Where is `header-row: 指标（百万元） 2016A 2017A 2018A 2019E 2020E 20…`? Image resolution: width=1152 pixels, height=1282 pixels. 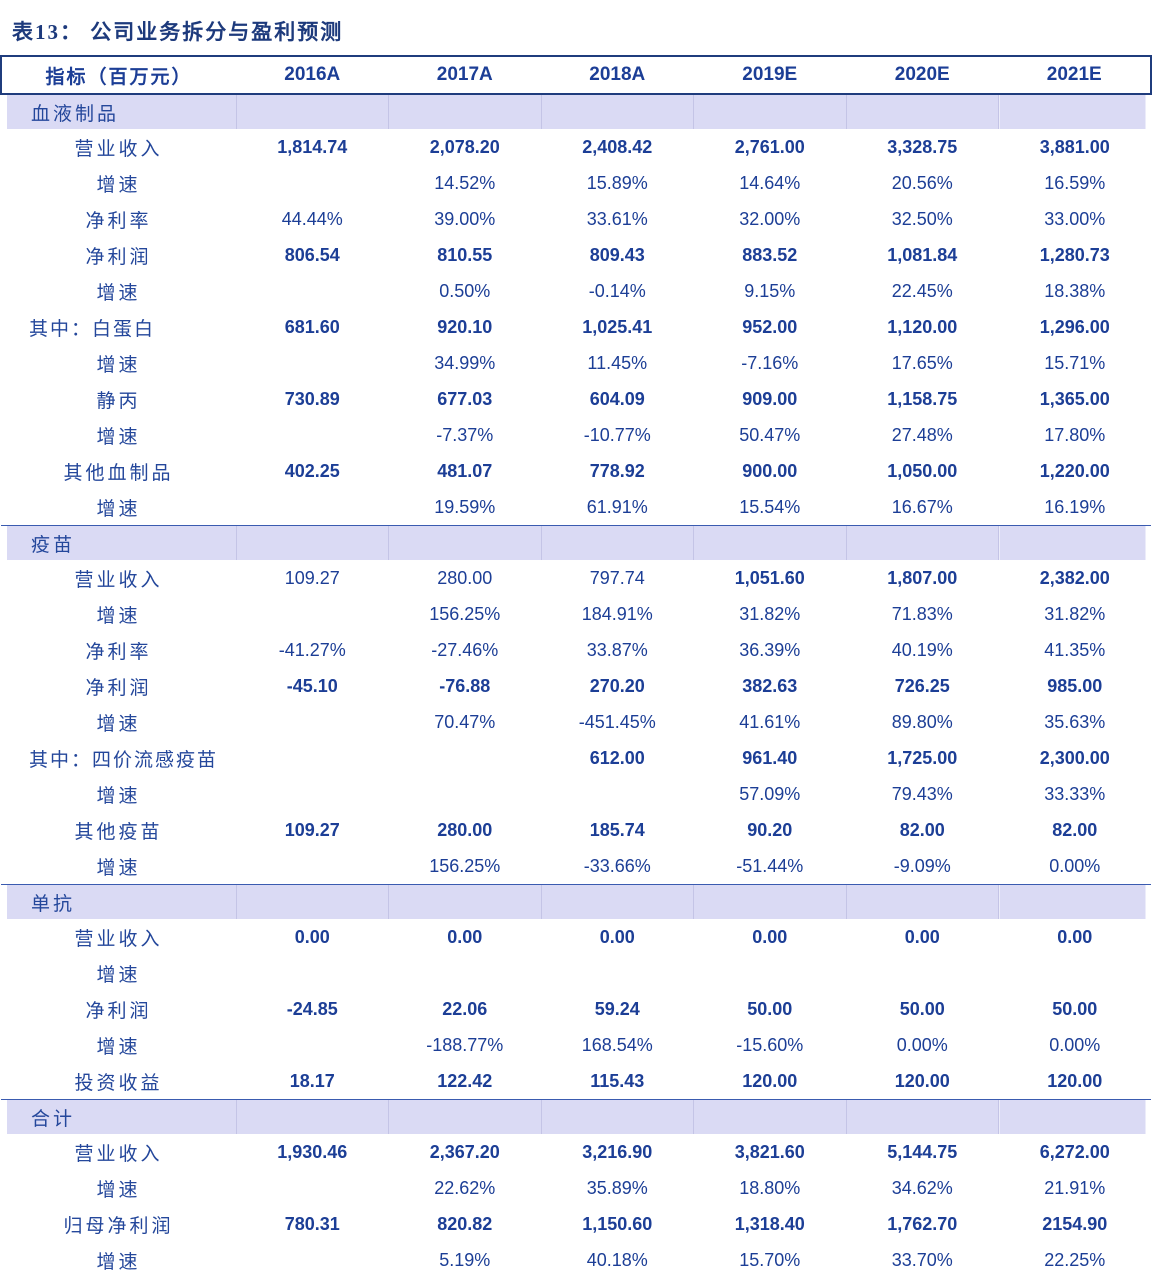
header-row: 指标（百万元） 2016A 2017A 2018A 2019E 2020E 20… is located at coordinates (576, 75).